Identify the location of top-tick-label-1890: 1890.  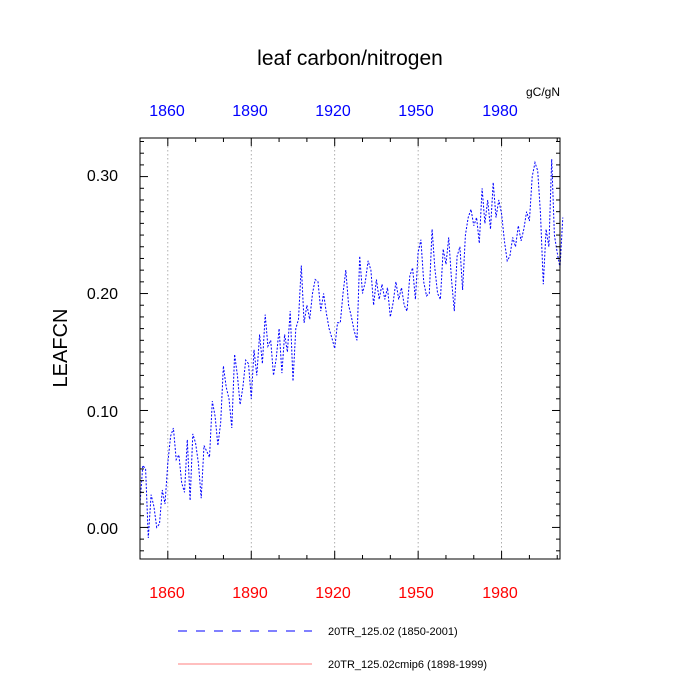
(250, 111).